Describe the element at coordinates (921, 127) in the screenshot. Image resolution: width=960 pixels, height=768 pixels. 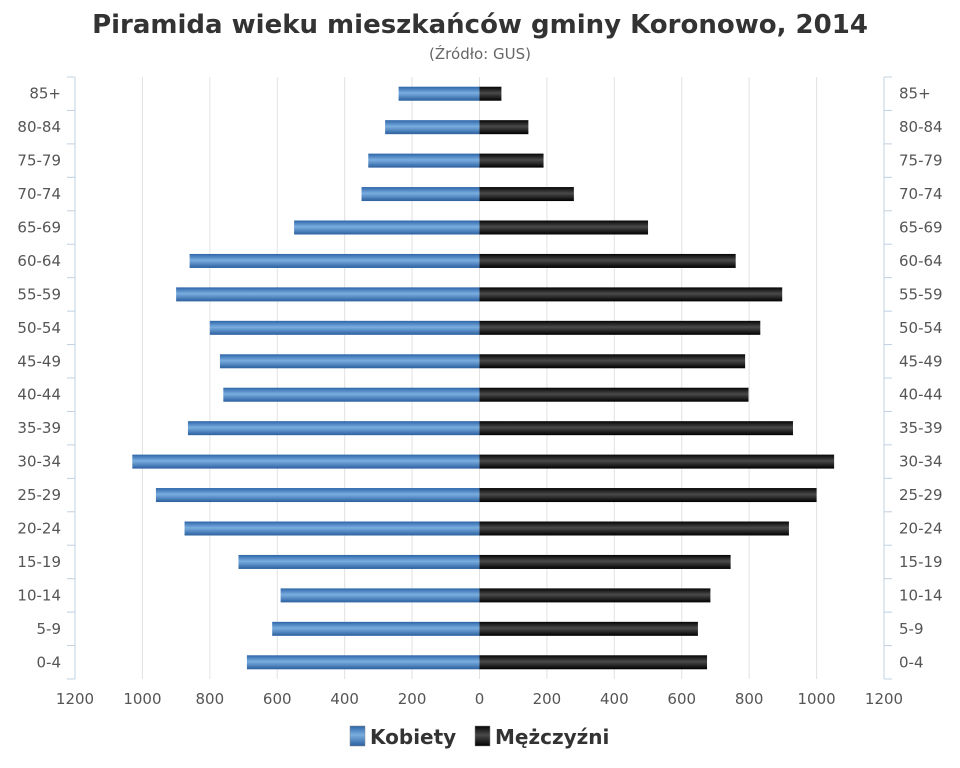
I see `category-label-right: 80-84` at that location.